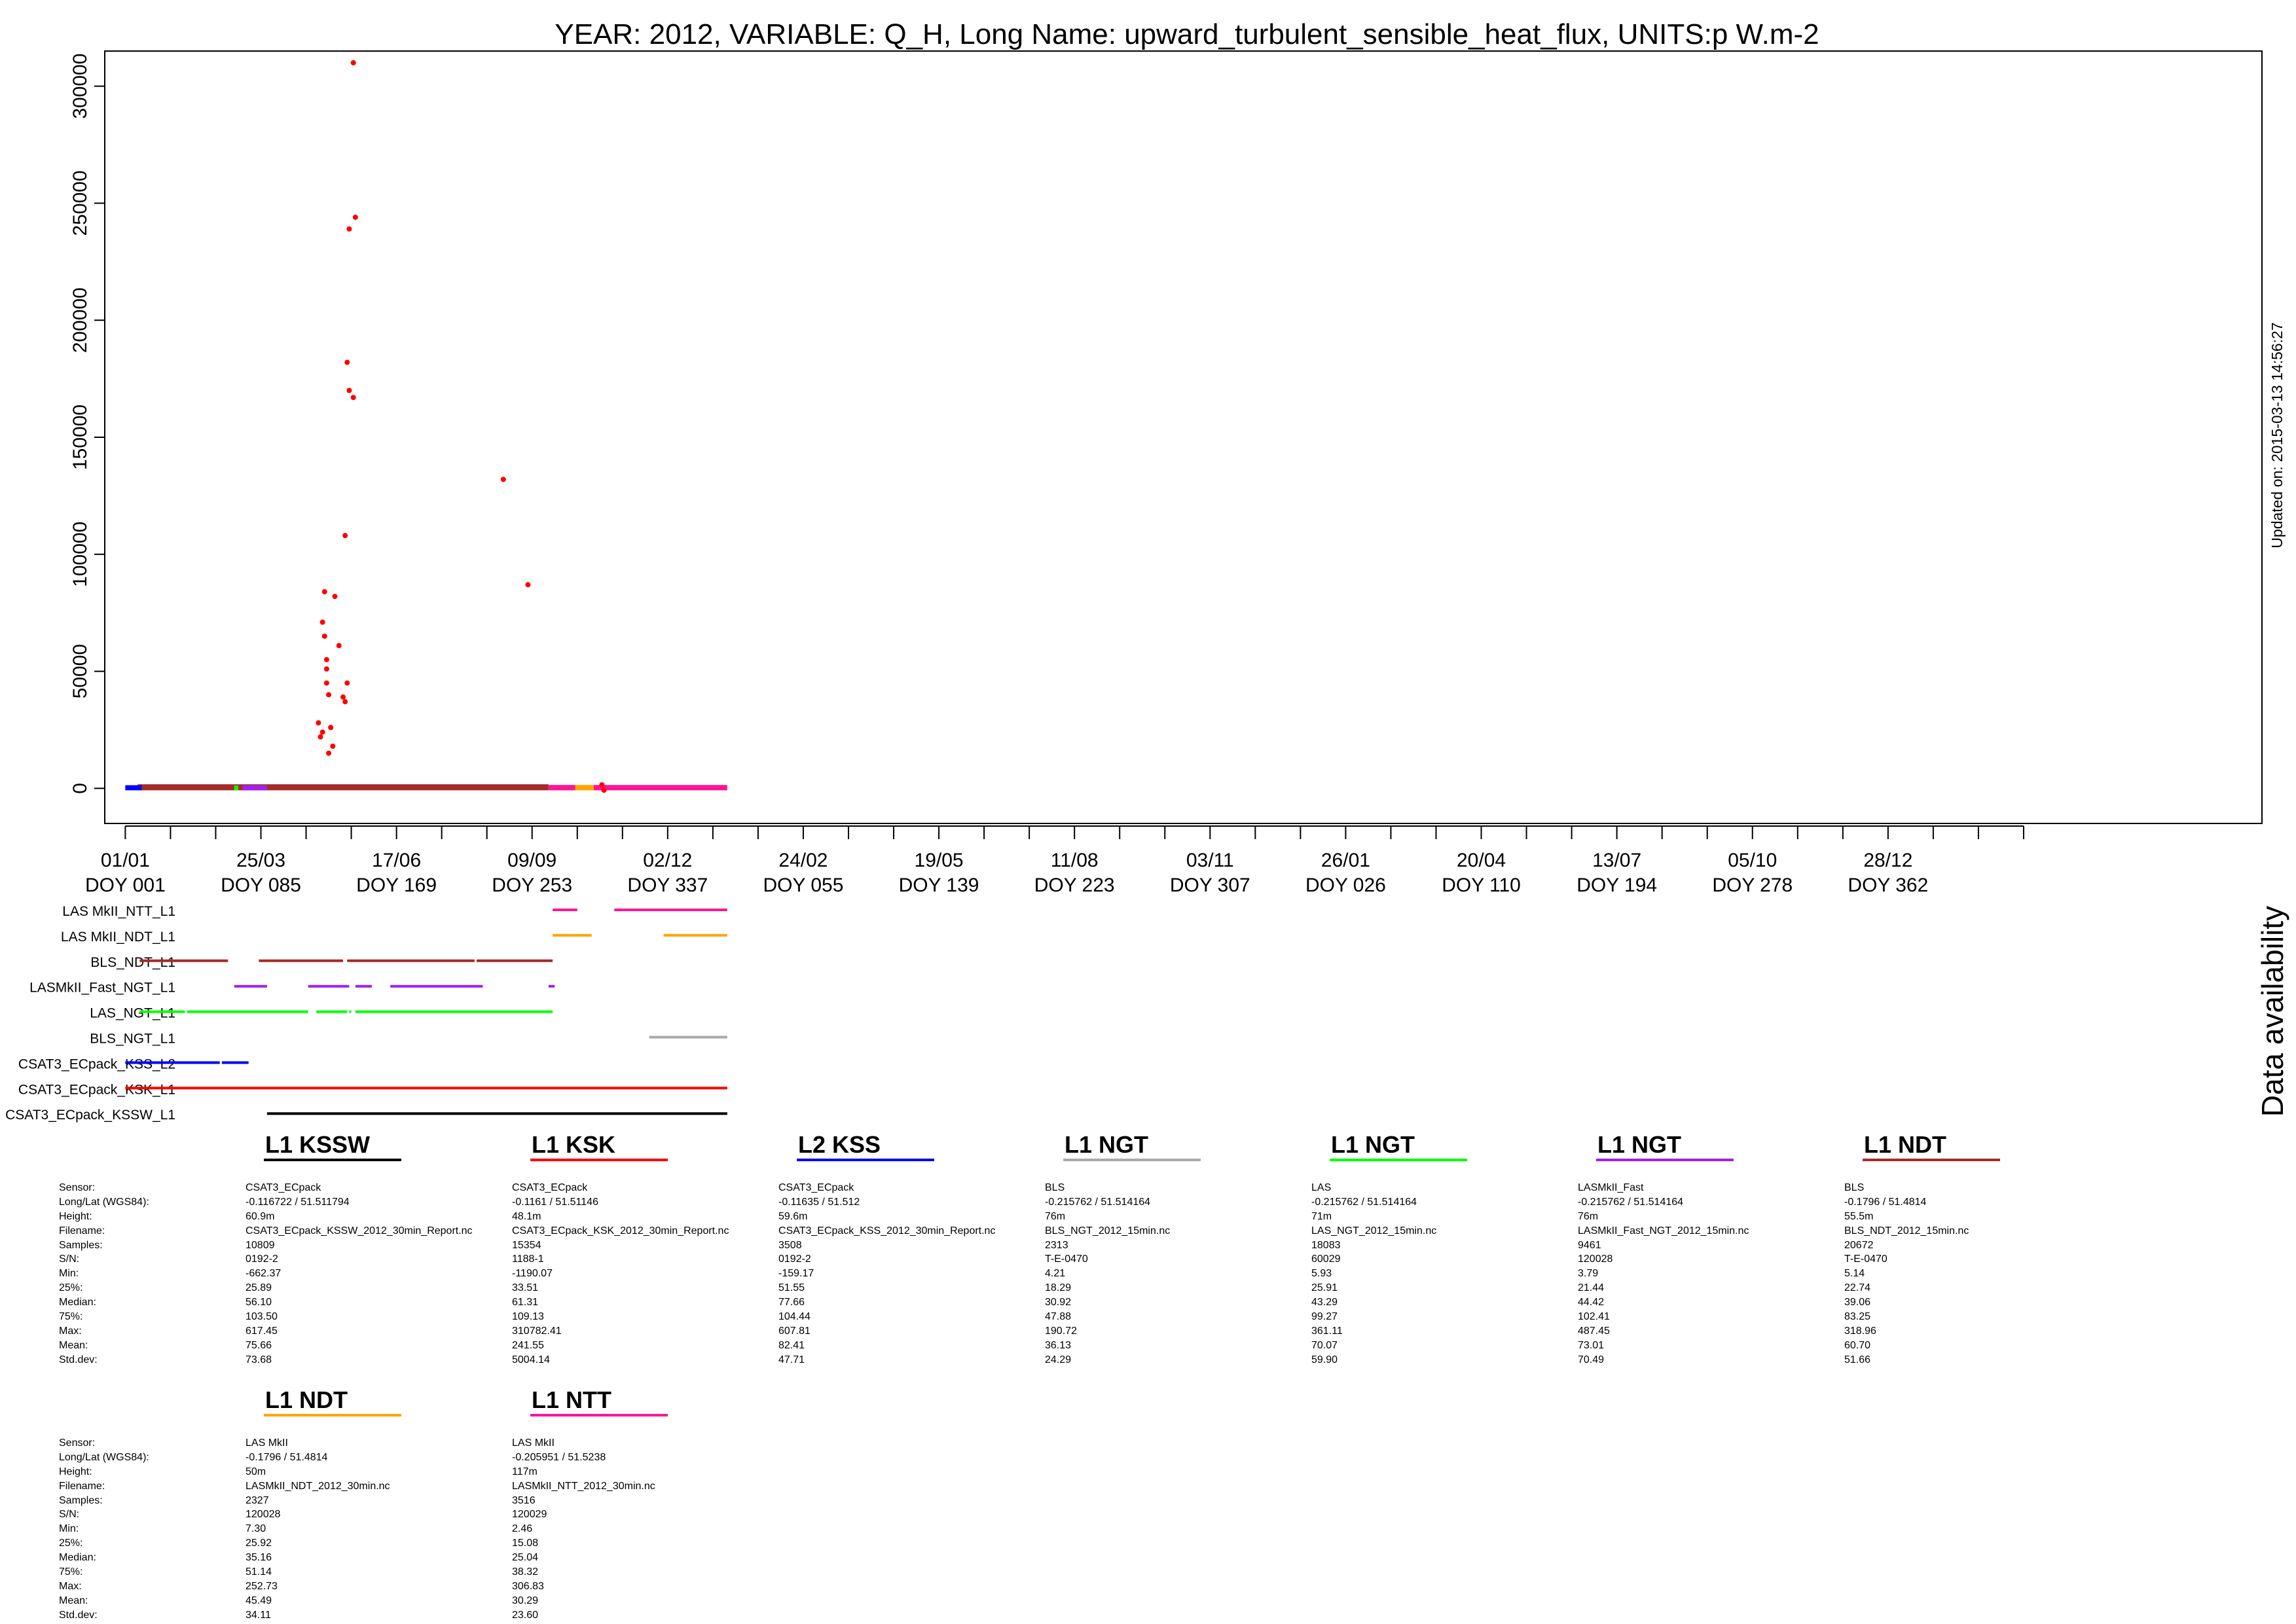  What do you see at coordinates (1591, 1302) in the screenshot?
I see `stats-value: 44.42` at bounding box center [1591, 1302].